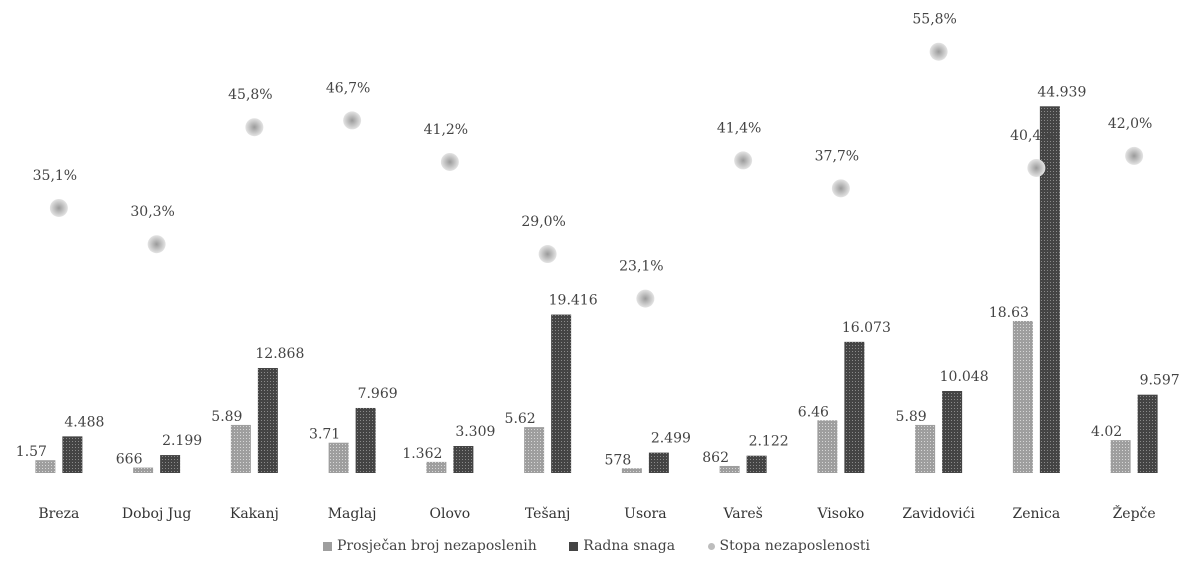 Image resolution: width=1193 pixels, height=565 pixels. What do you see at coordinates (645, 514) in the screenshot?
I see `category-label: Usora` at bounding box center [645, 514].